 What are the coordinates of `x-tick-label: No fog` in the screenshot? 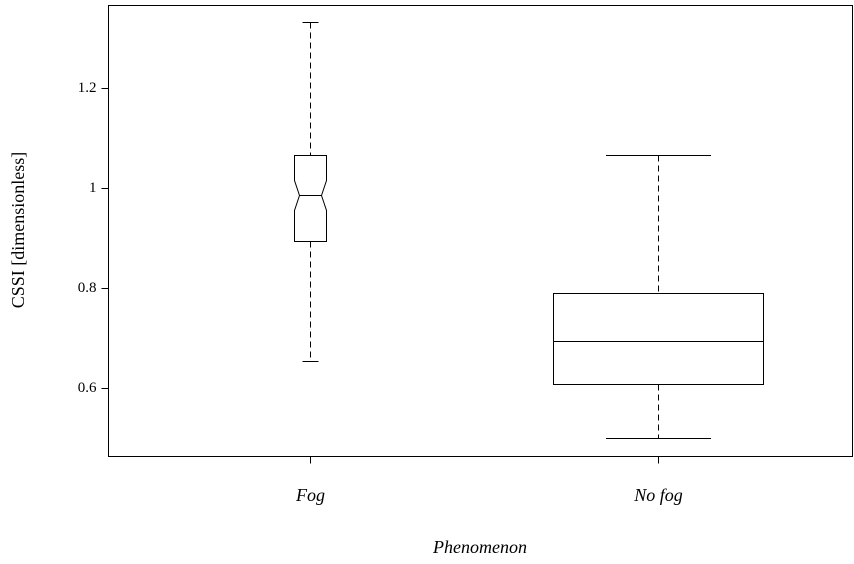 It's located at (658, 495).